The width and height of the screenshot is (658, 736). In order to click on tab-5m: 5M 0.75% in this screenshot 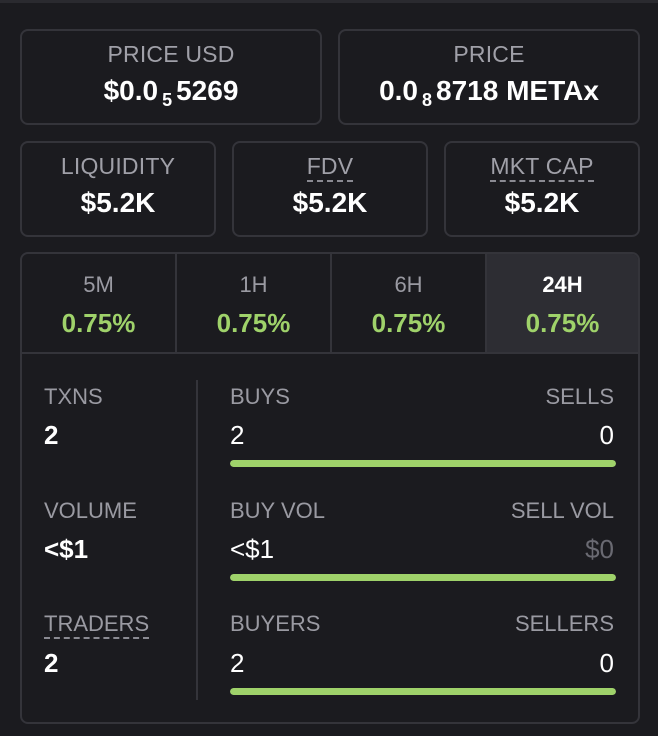, I will do `click(99, 304)`.